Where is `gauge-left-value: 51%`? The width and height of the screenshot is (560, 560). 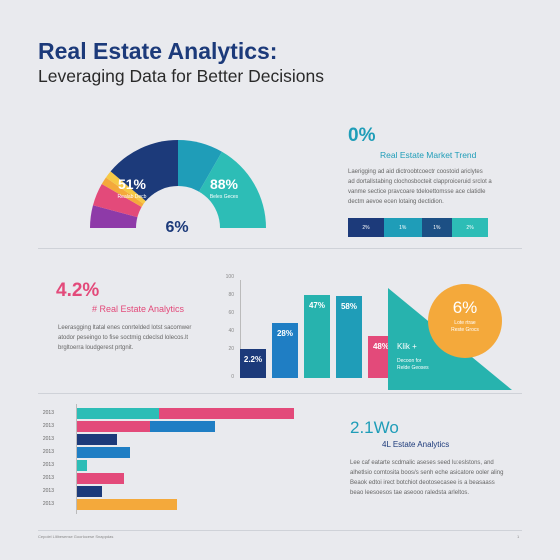
gauge-left-value: 51% is located at coordinates (132, 184).